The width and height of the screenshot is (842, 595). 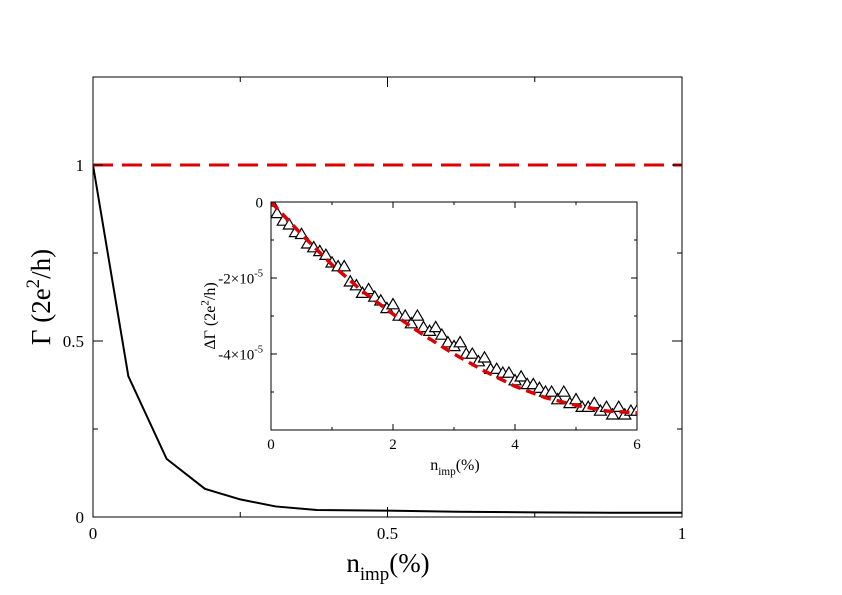 What do you see at coordinates (73, 341) in the screenshot?
I see `y-tick-label: 0.5` at bounding box center [73, 341].